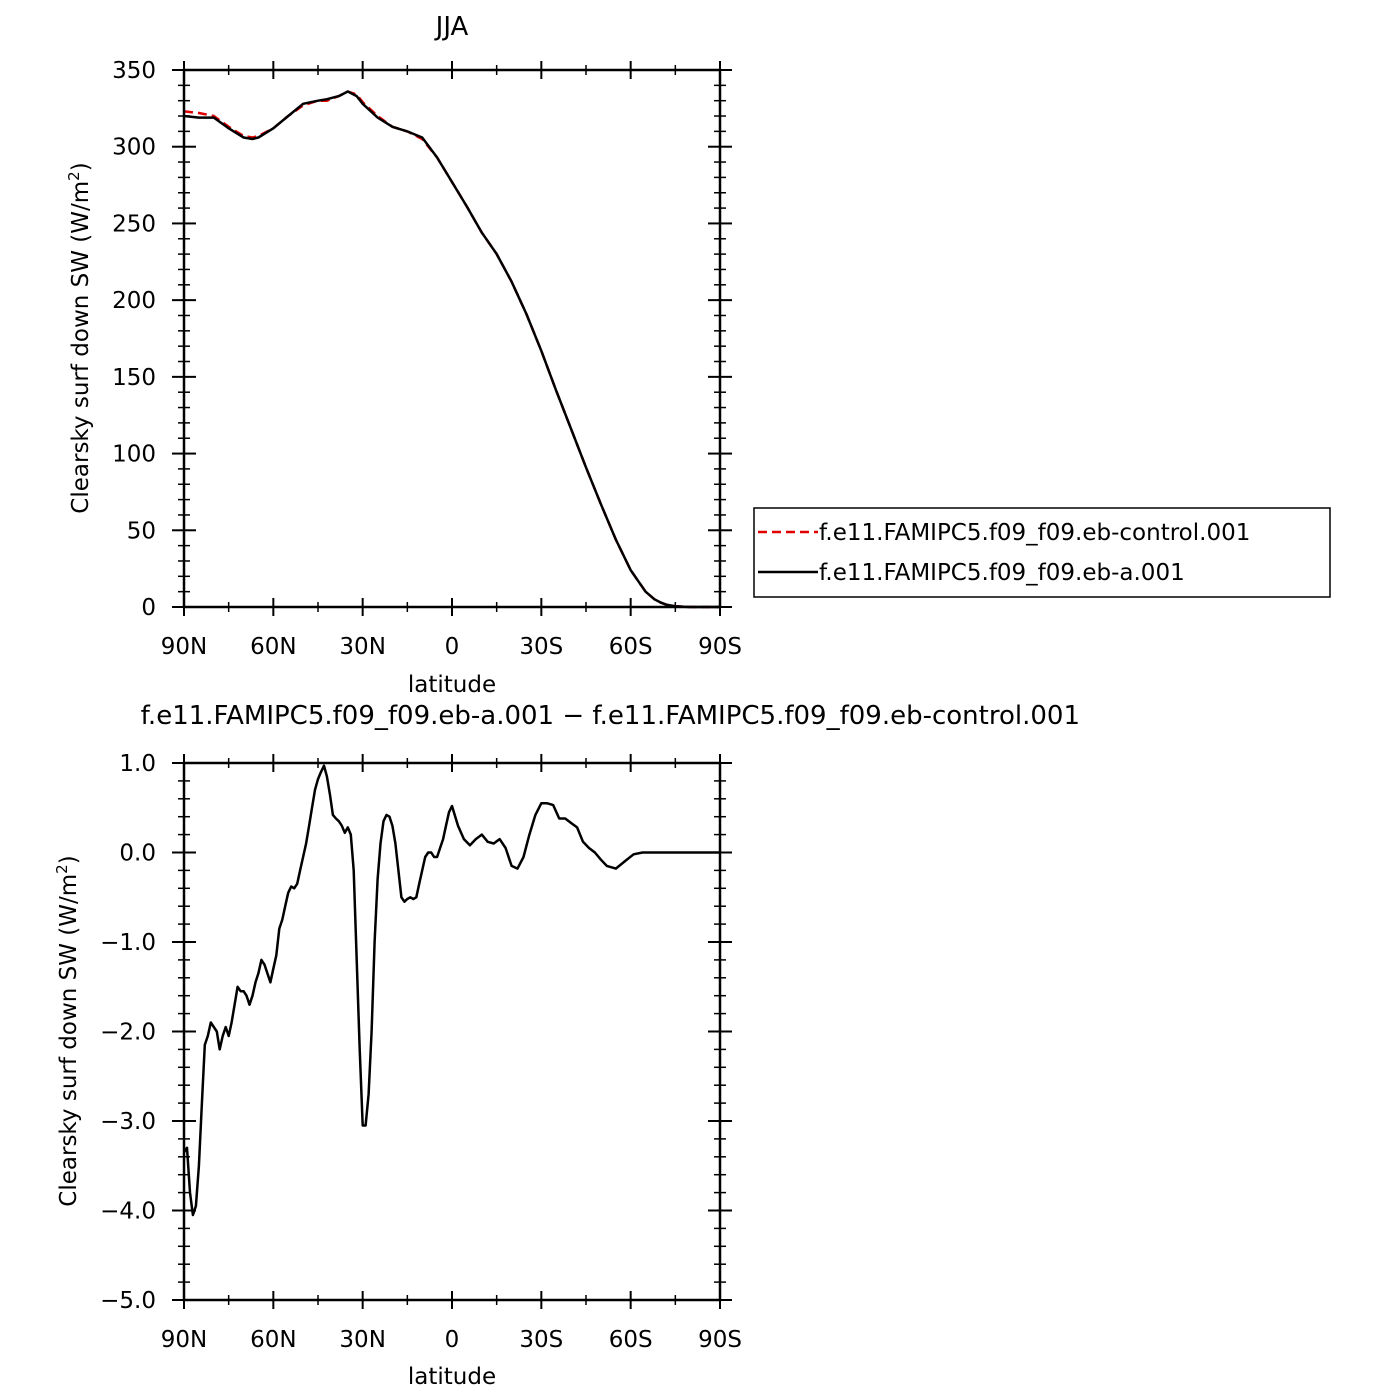  What do you see at coordinates (141, 531) in the screenshot?
I see `top-ytick-label: 50` at bounding box center [141, 531].